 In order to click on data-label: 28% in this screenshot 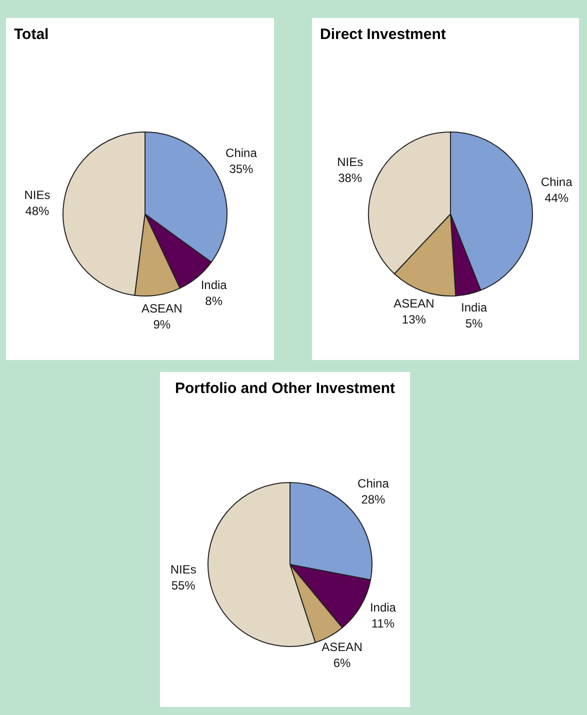, I will do `click(373, 499)`.